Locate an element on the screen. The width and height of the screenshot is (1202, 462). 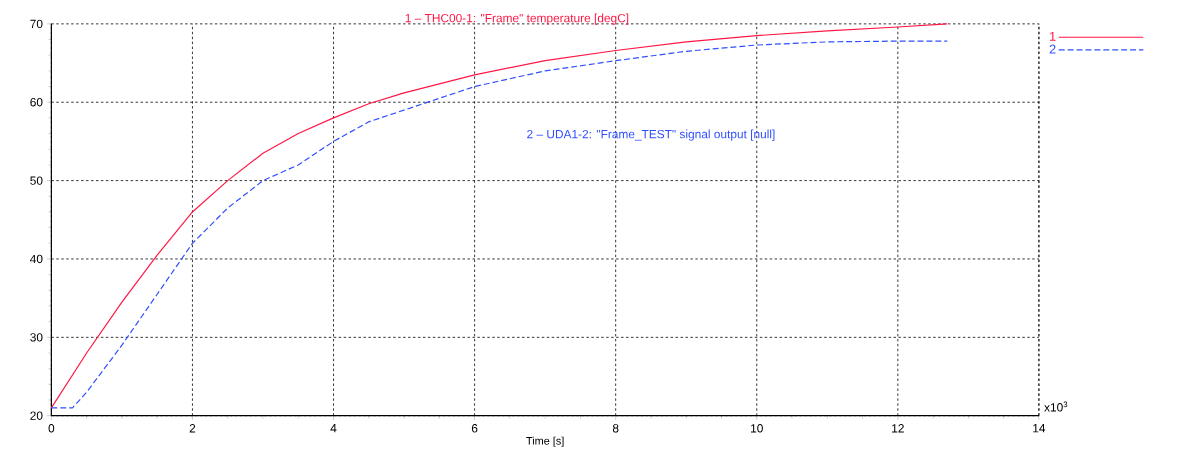
text: x10$^{3}$ is located at coordinates (1056, 406).